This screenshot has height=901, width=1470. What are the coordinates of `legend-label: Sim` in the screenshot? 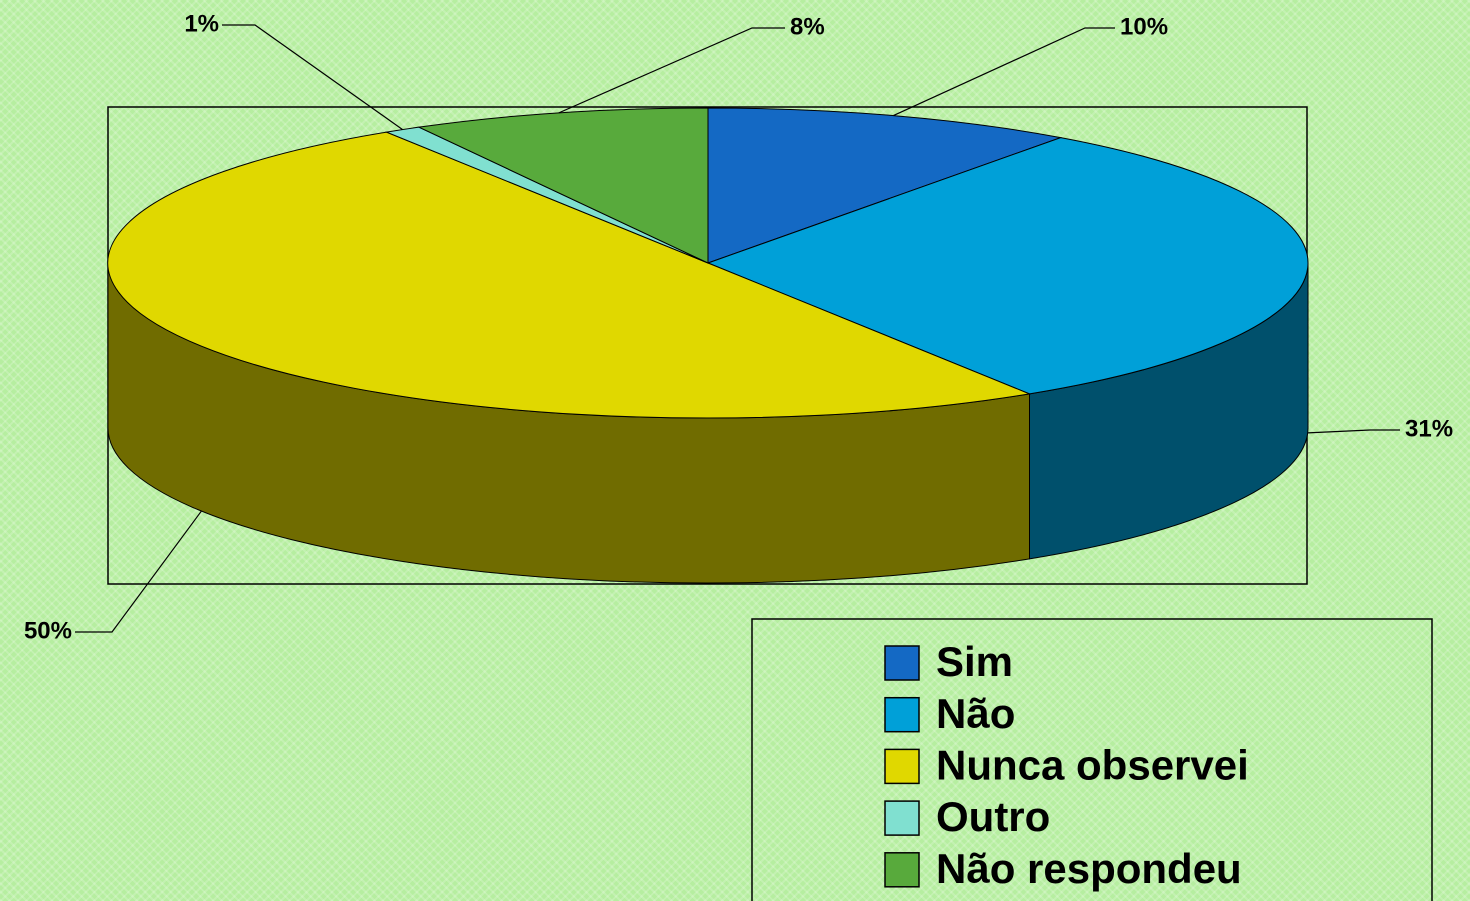 It's located at (974, 661).